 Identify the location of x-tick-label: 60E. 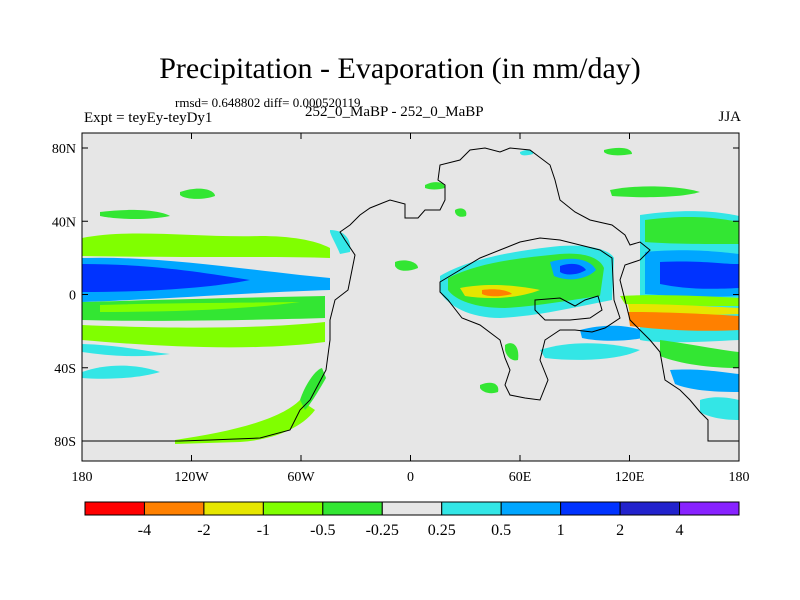
(520, 477).